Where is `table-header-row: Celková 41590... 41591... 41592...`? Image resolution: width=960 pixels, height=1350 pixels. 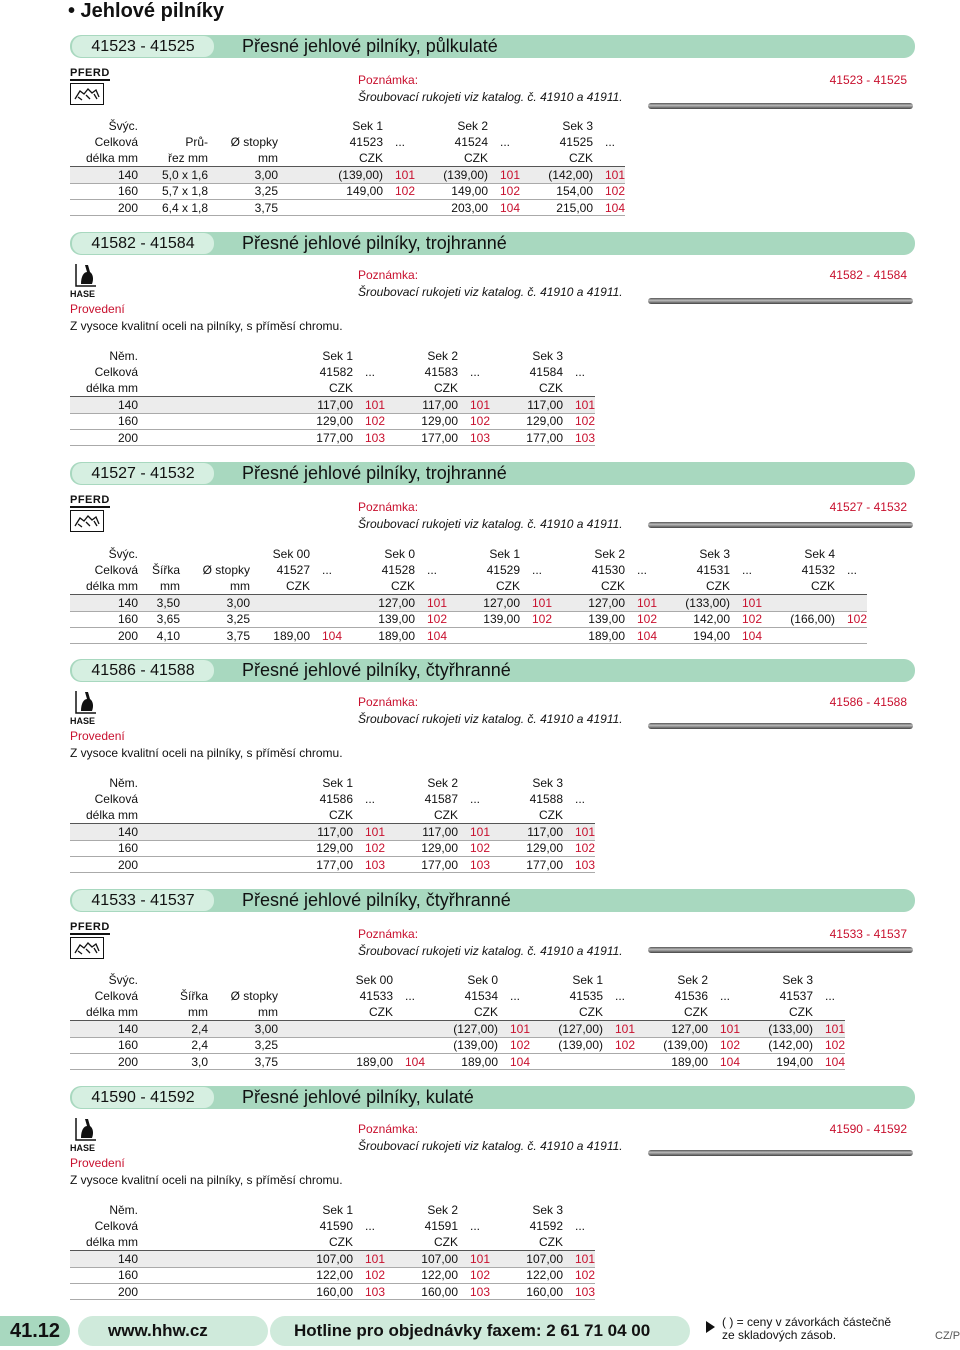 table-header-row: Celková 41590... 41591... 41592... is located at coordinates (332, 1226).